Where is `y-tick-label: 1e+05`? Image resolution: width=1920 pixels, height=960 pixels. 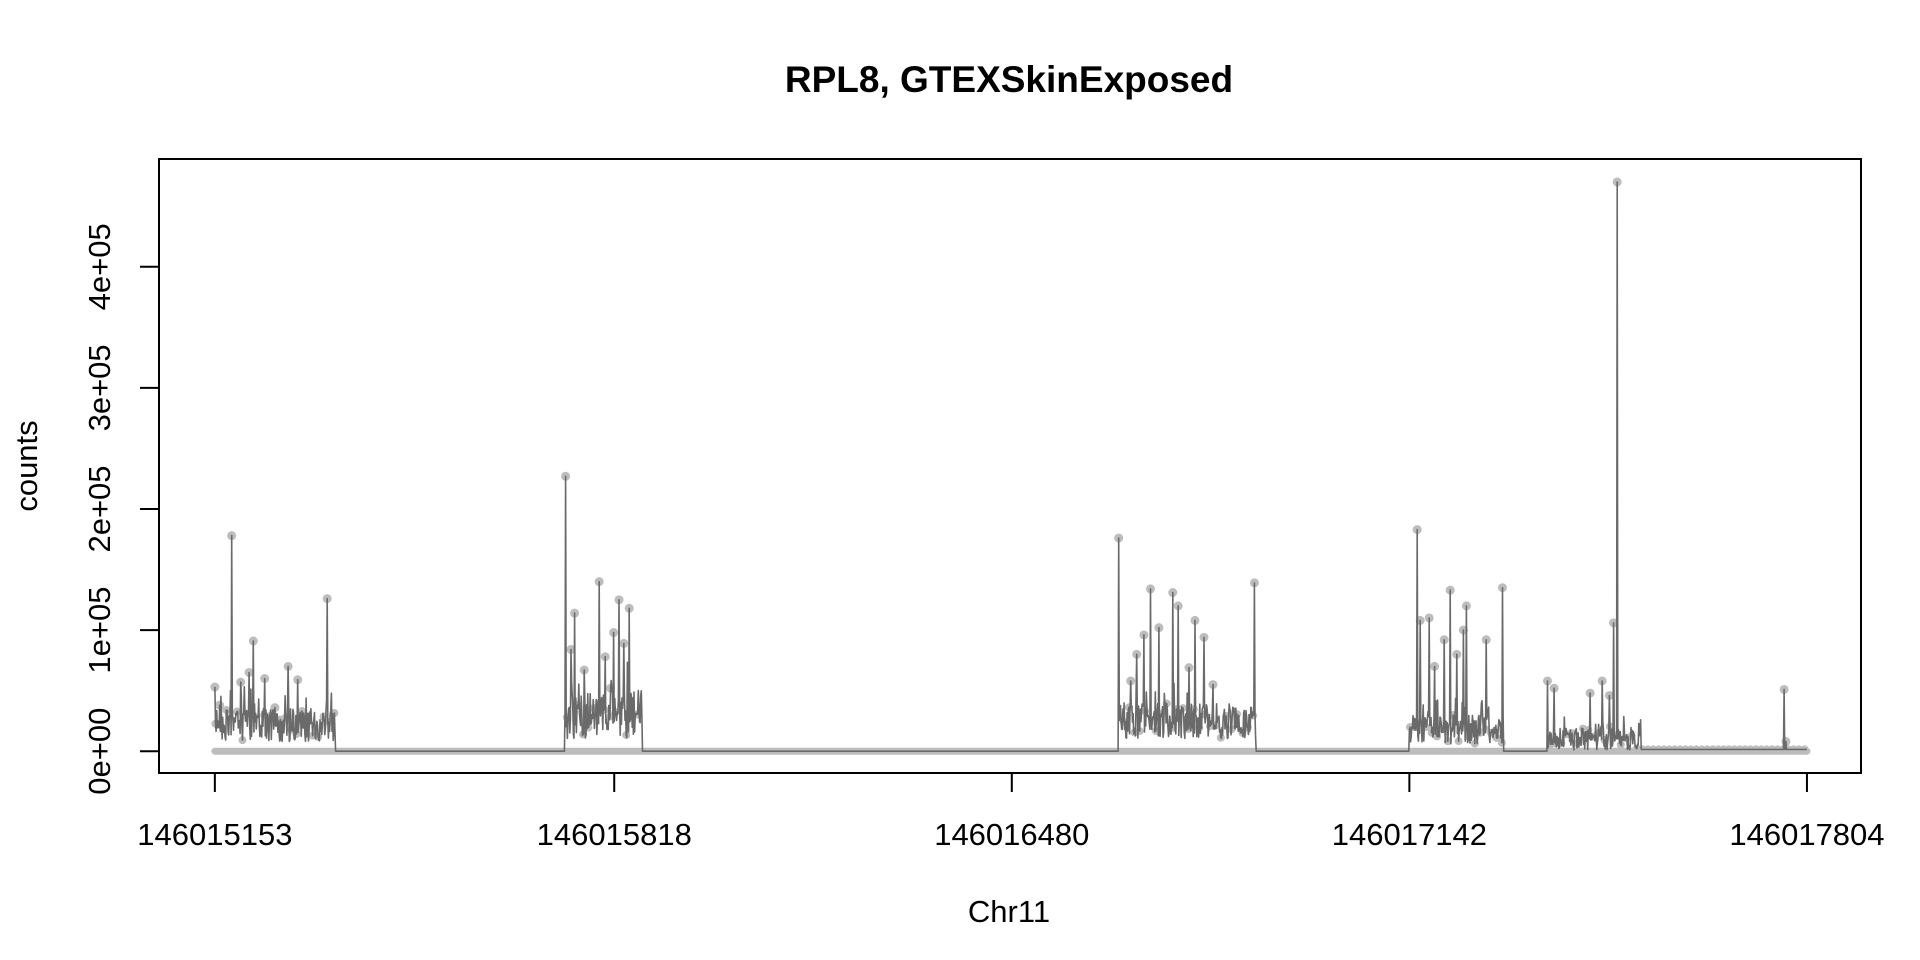
y-tick-label: 1e+05 is located at coordinates (99, 630).